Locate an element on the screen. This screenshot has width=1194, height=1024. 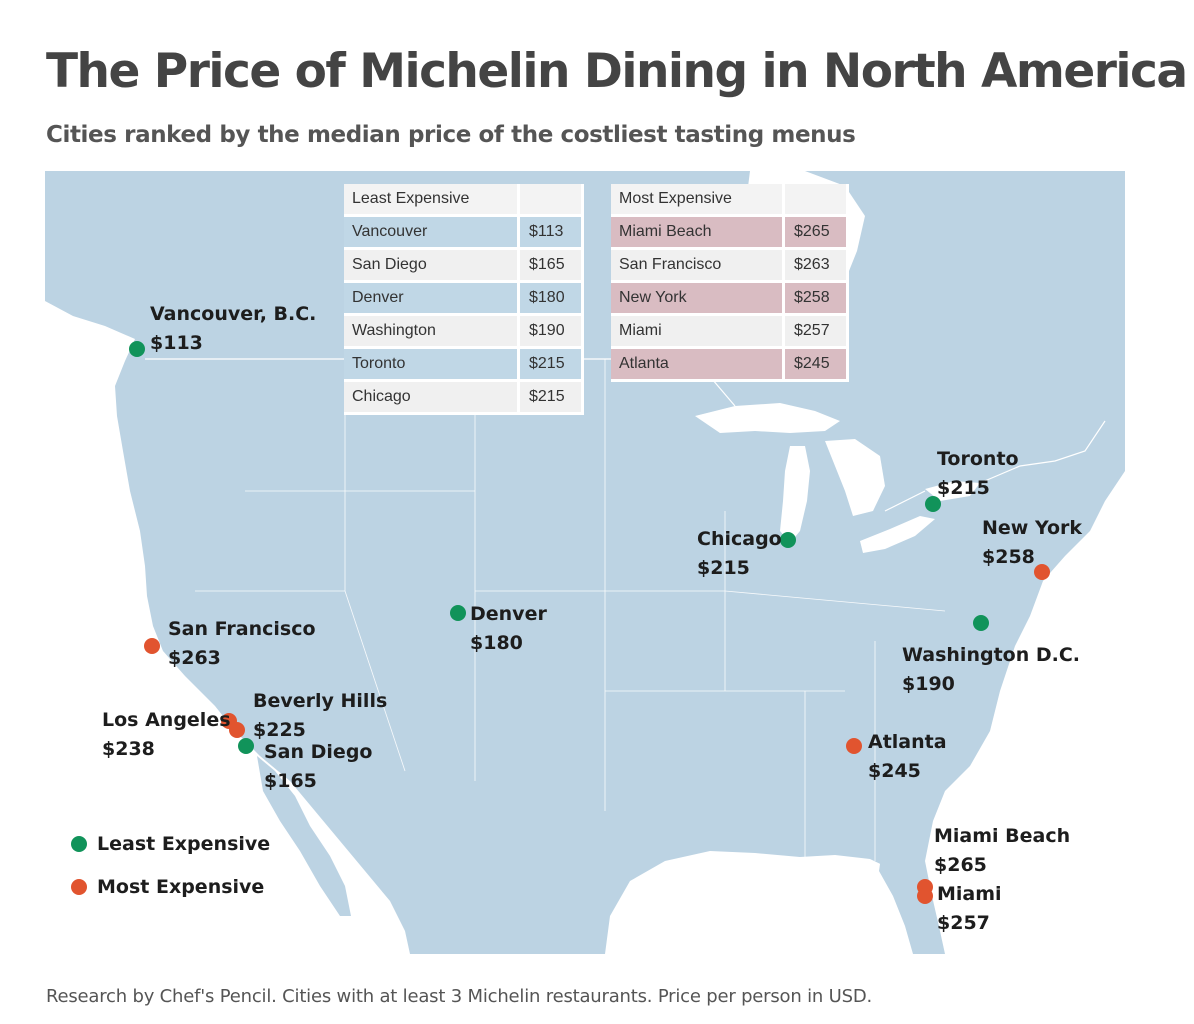
least-table-header: Least Expensive is located at coordinates (432, 200).